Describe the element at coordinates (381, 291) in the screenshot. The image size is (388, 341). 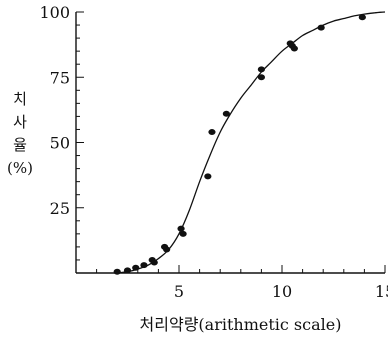
I see `x-tick-label: 15` at that location.